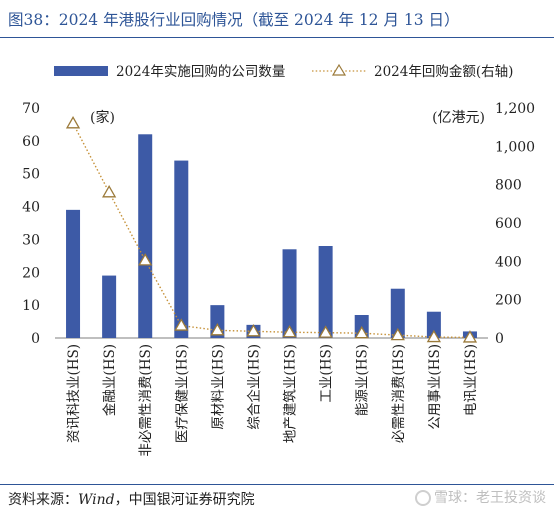  What do you see at coordinates (43, 500) in the screenshot?
I see `source-prefix: 资料来源：` at bounding box center [43, 500].